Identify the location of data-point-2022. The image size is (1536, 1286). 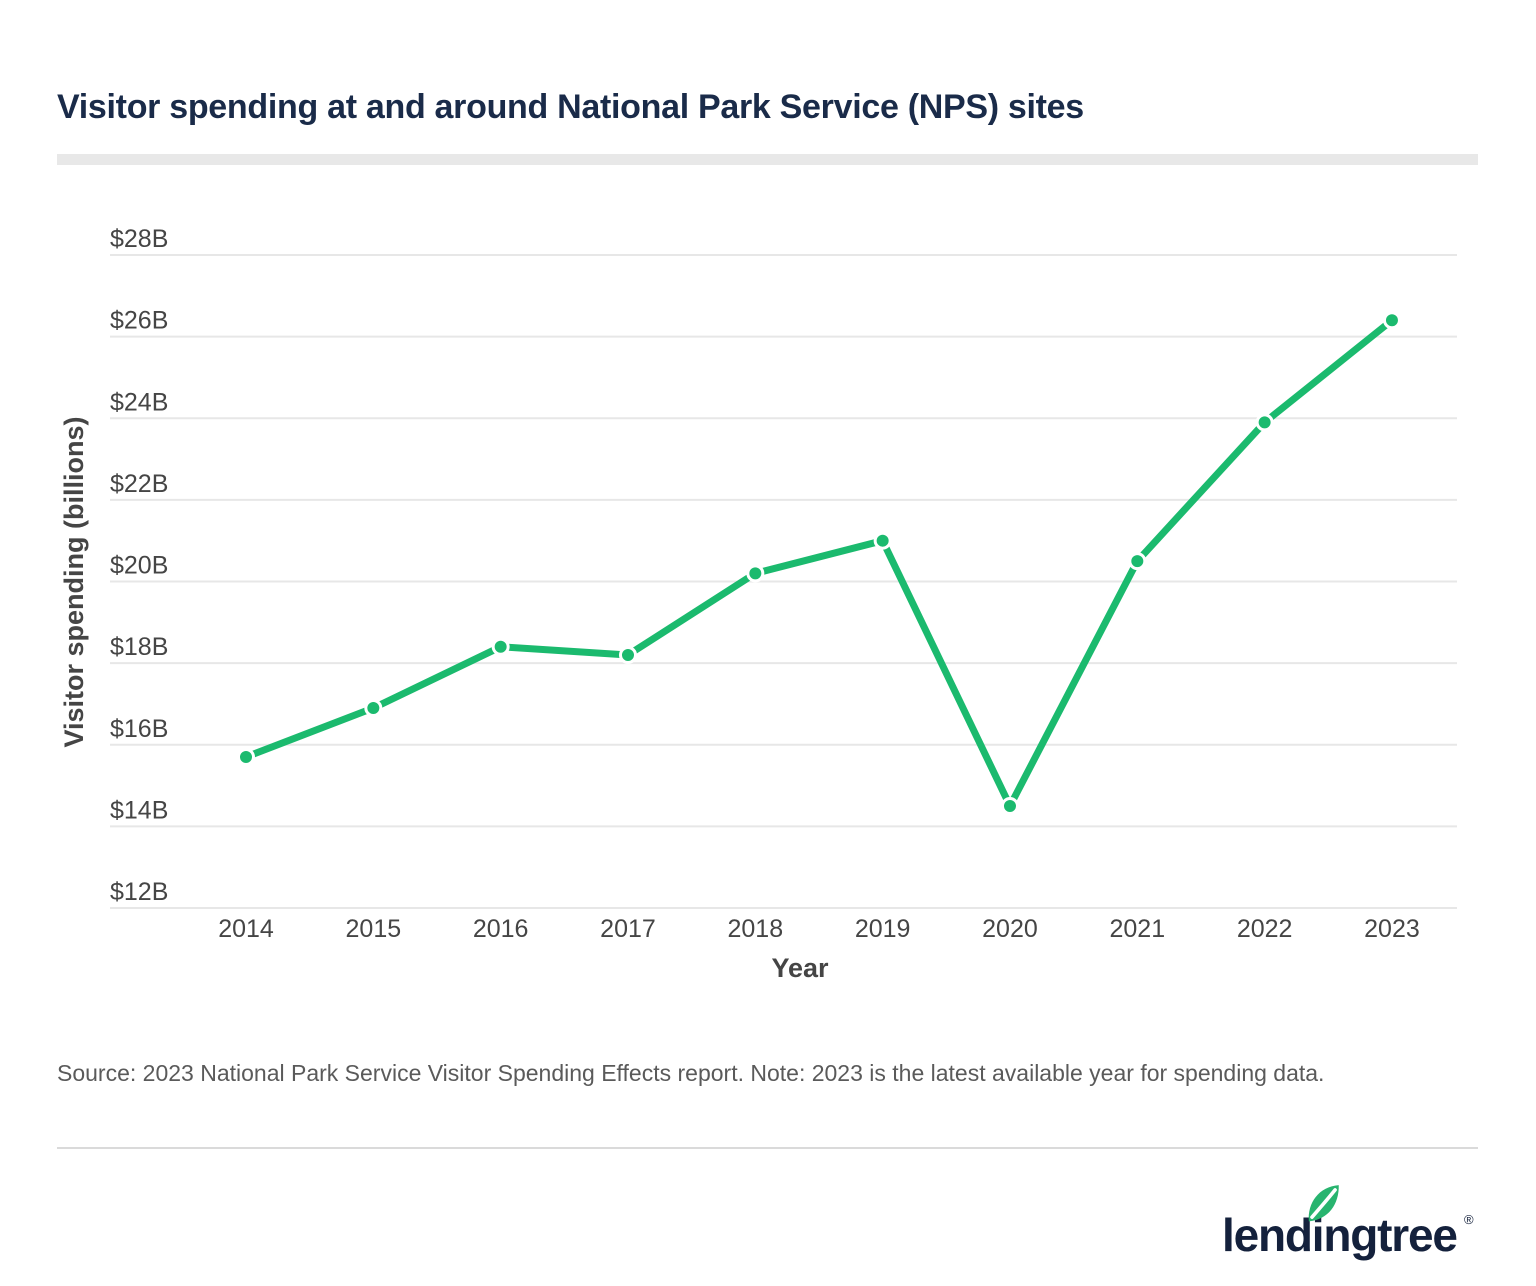
(1264, 422).